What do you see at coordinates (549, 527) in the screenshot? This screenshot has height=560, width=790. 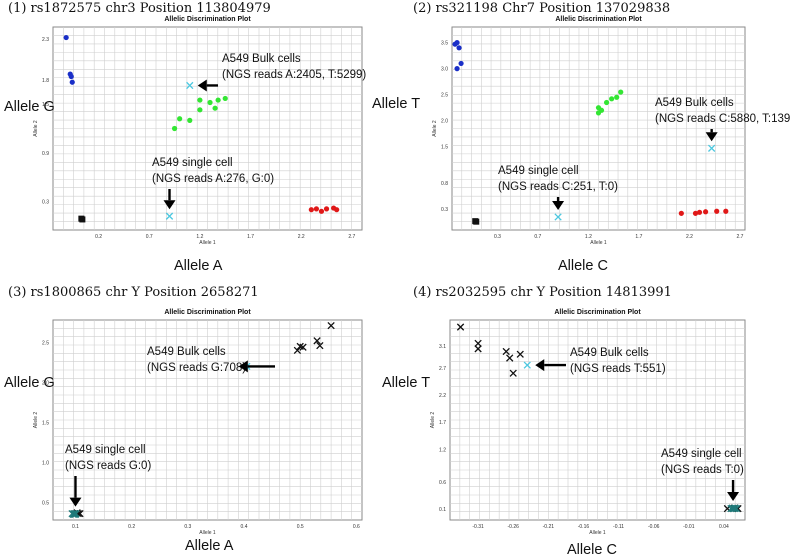 I see `x-tick-label: -0.21` at bounding box center [549, 527].